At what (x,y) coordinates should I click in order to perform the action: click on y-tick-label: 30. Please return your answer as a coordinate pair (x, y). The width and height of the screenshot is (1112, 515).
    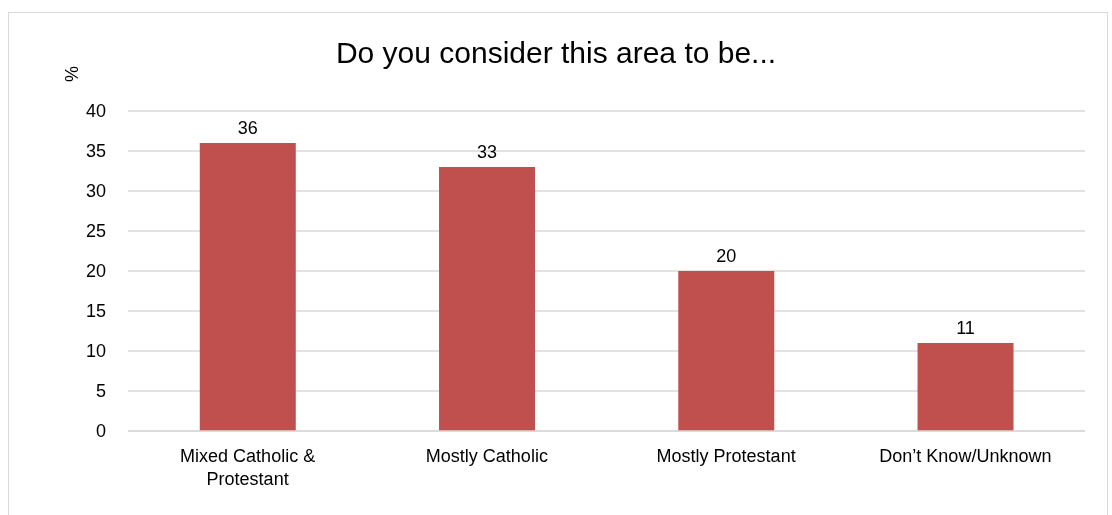
    Looking at the image, I should click on (95, 191).